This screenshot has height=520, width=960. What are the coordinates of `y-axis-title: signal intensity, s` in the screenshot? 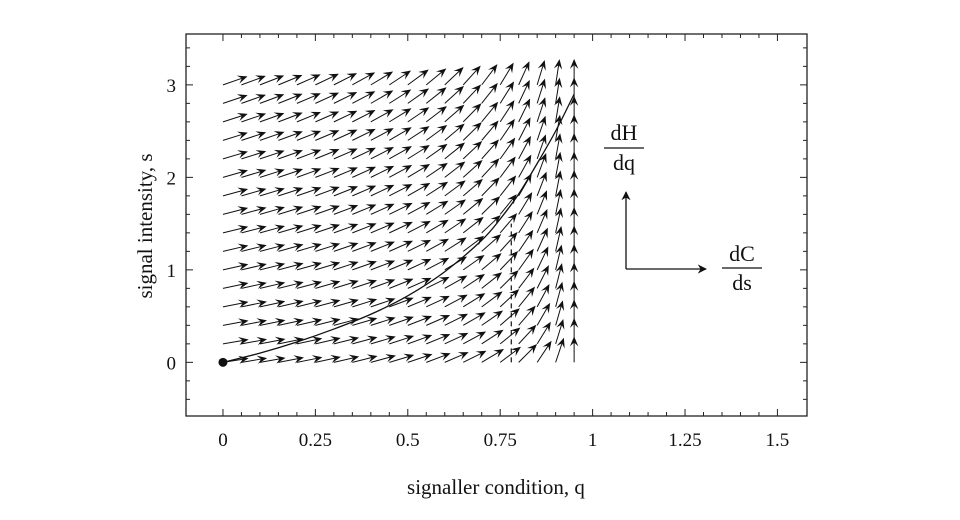 It's located at (145, 225).